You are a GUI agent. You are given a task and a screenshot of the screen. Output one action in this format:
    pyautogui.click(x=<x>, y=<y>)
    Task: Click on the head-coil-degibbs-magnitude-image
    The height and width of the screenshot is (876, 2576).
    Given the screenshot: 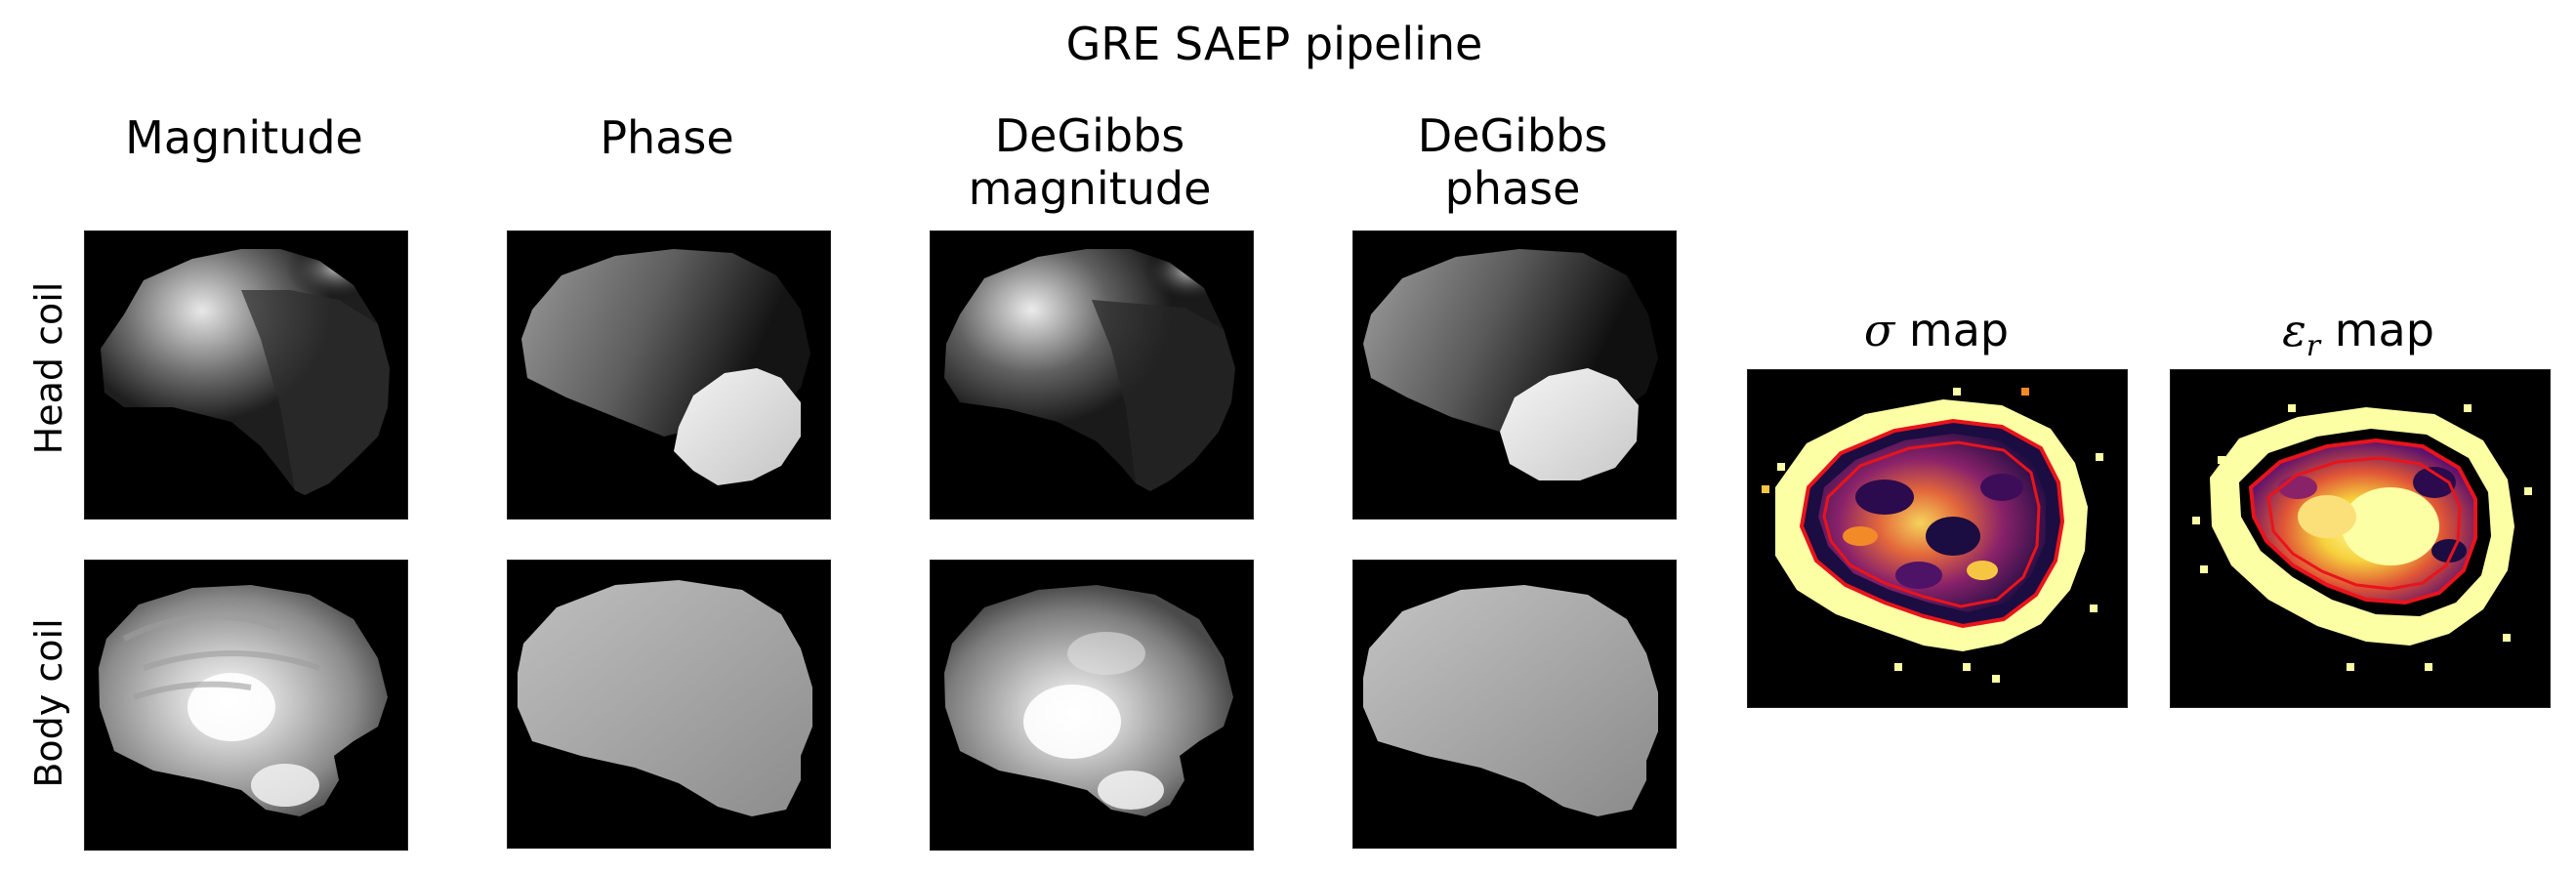 What is the action you would take?
    pyautogui.click(x=1092, y=375)
    